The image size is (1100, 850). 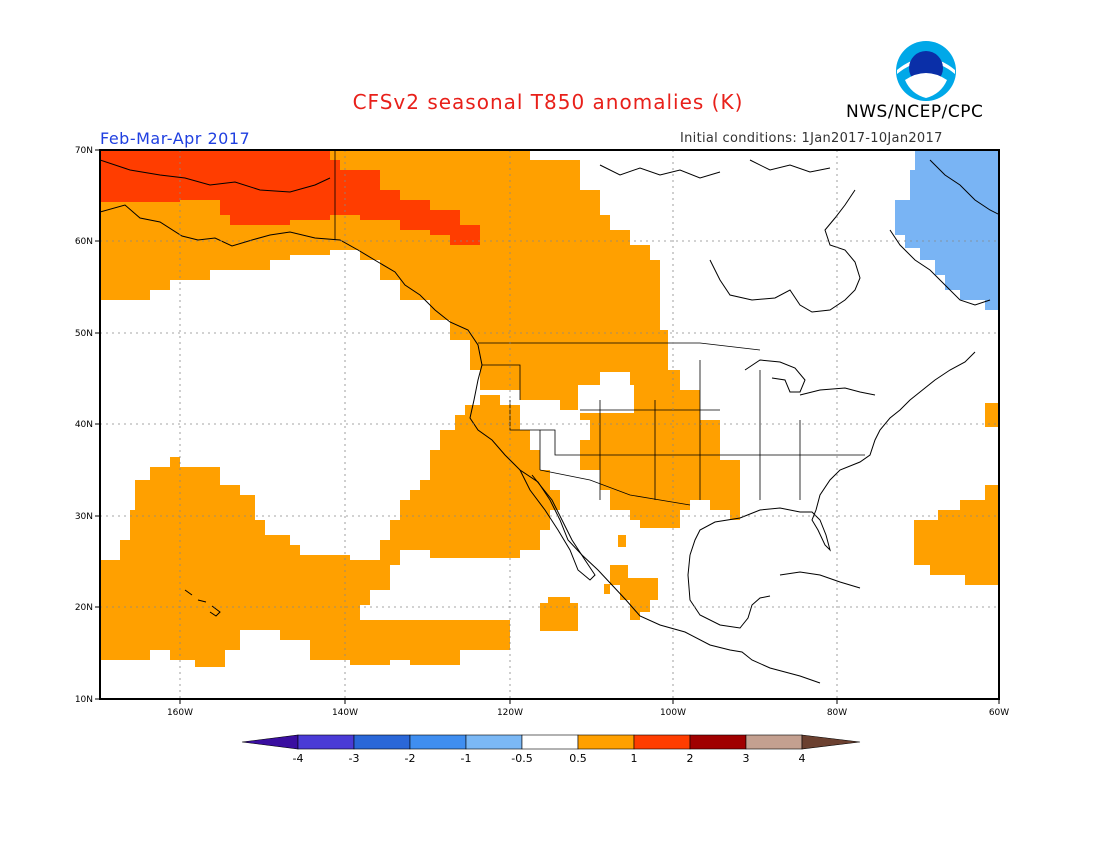 What do you see at coordinates (956, 535) in the screenshot?
I see `positive-anomaly-region-atlantic` at bounding box center [956, 535].